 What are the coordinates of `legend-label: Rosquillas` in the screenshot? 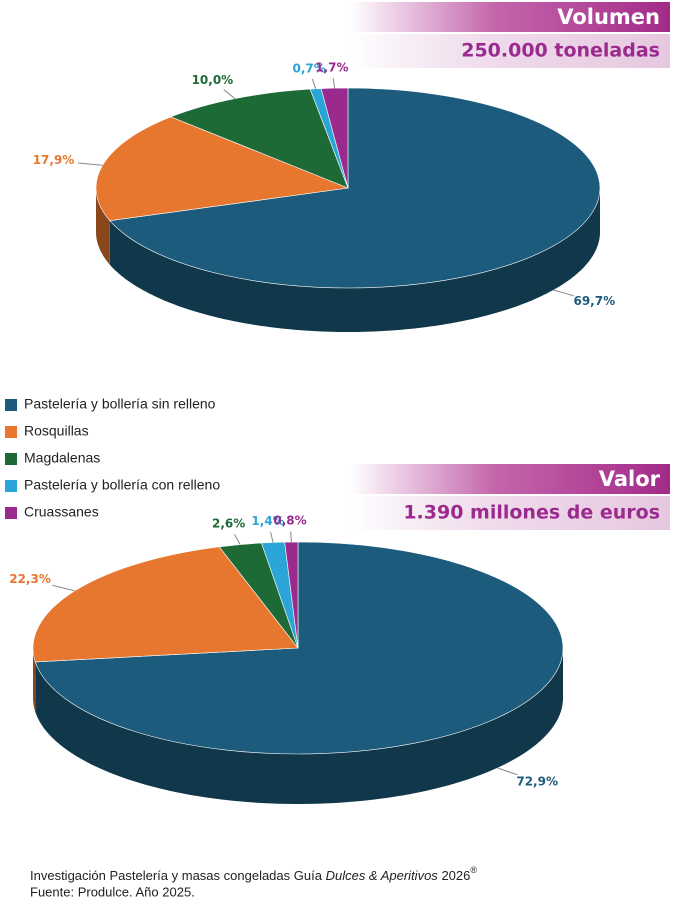 It's located at (56, 431).